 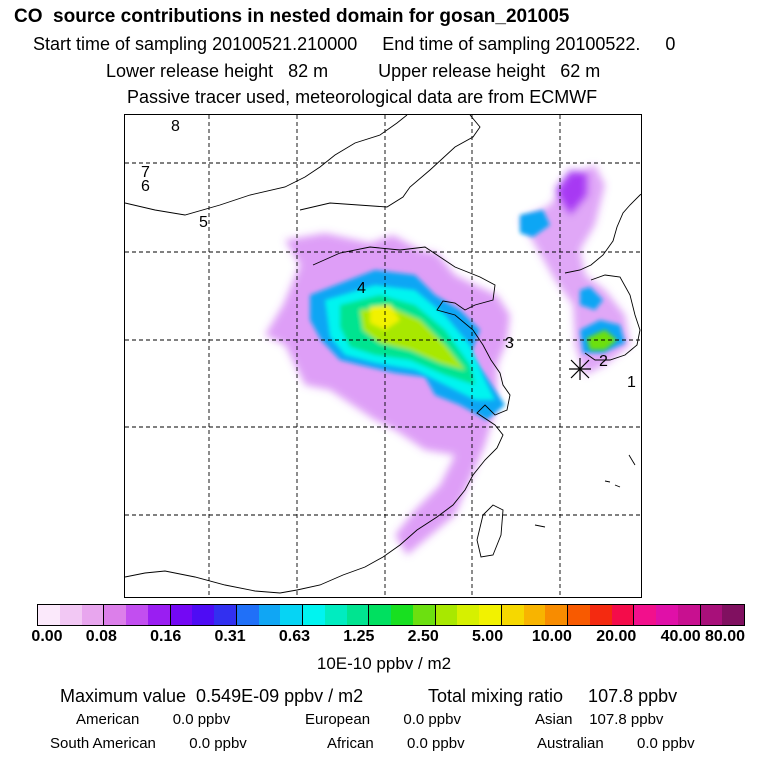 I want to click on trajectory-label-2: 2, so click(x=603, y=361).